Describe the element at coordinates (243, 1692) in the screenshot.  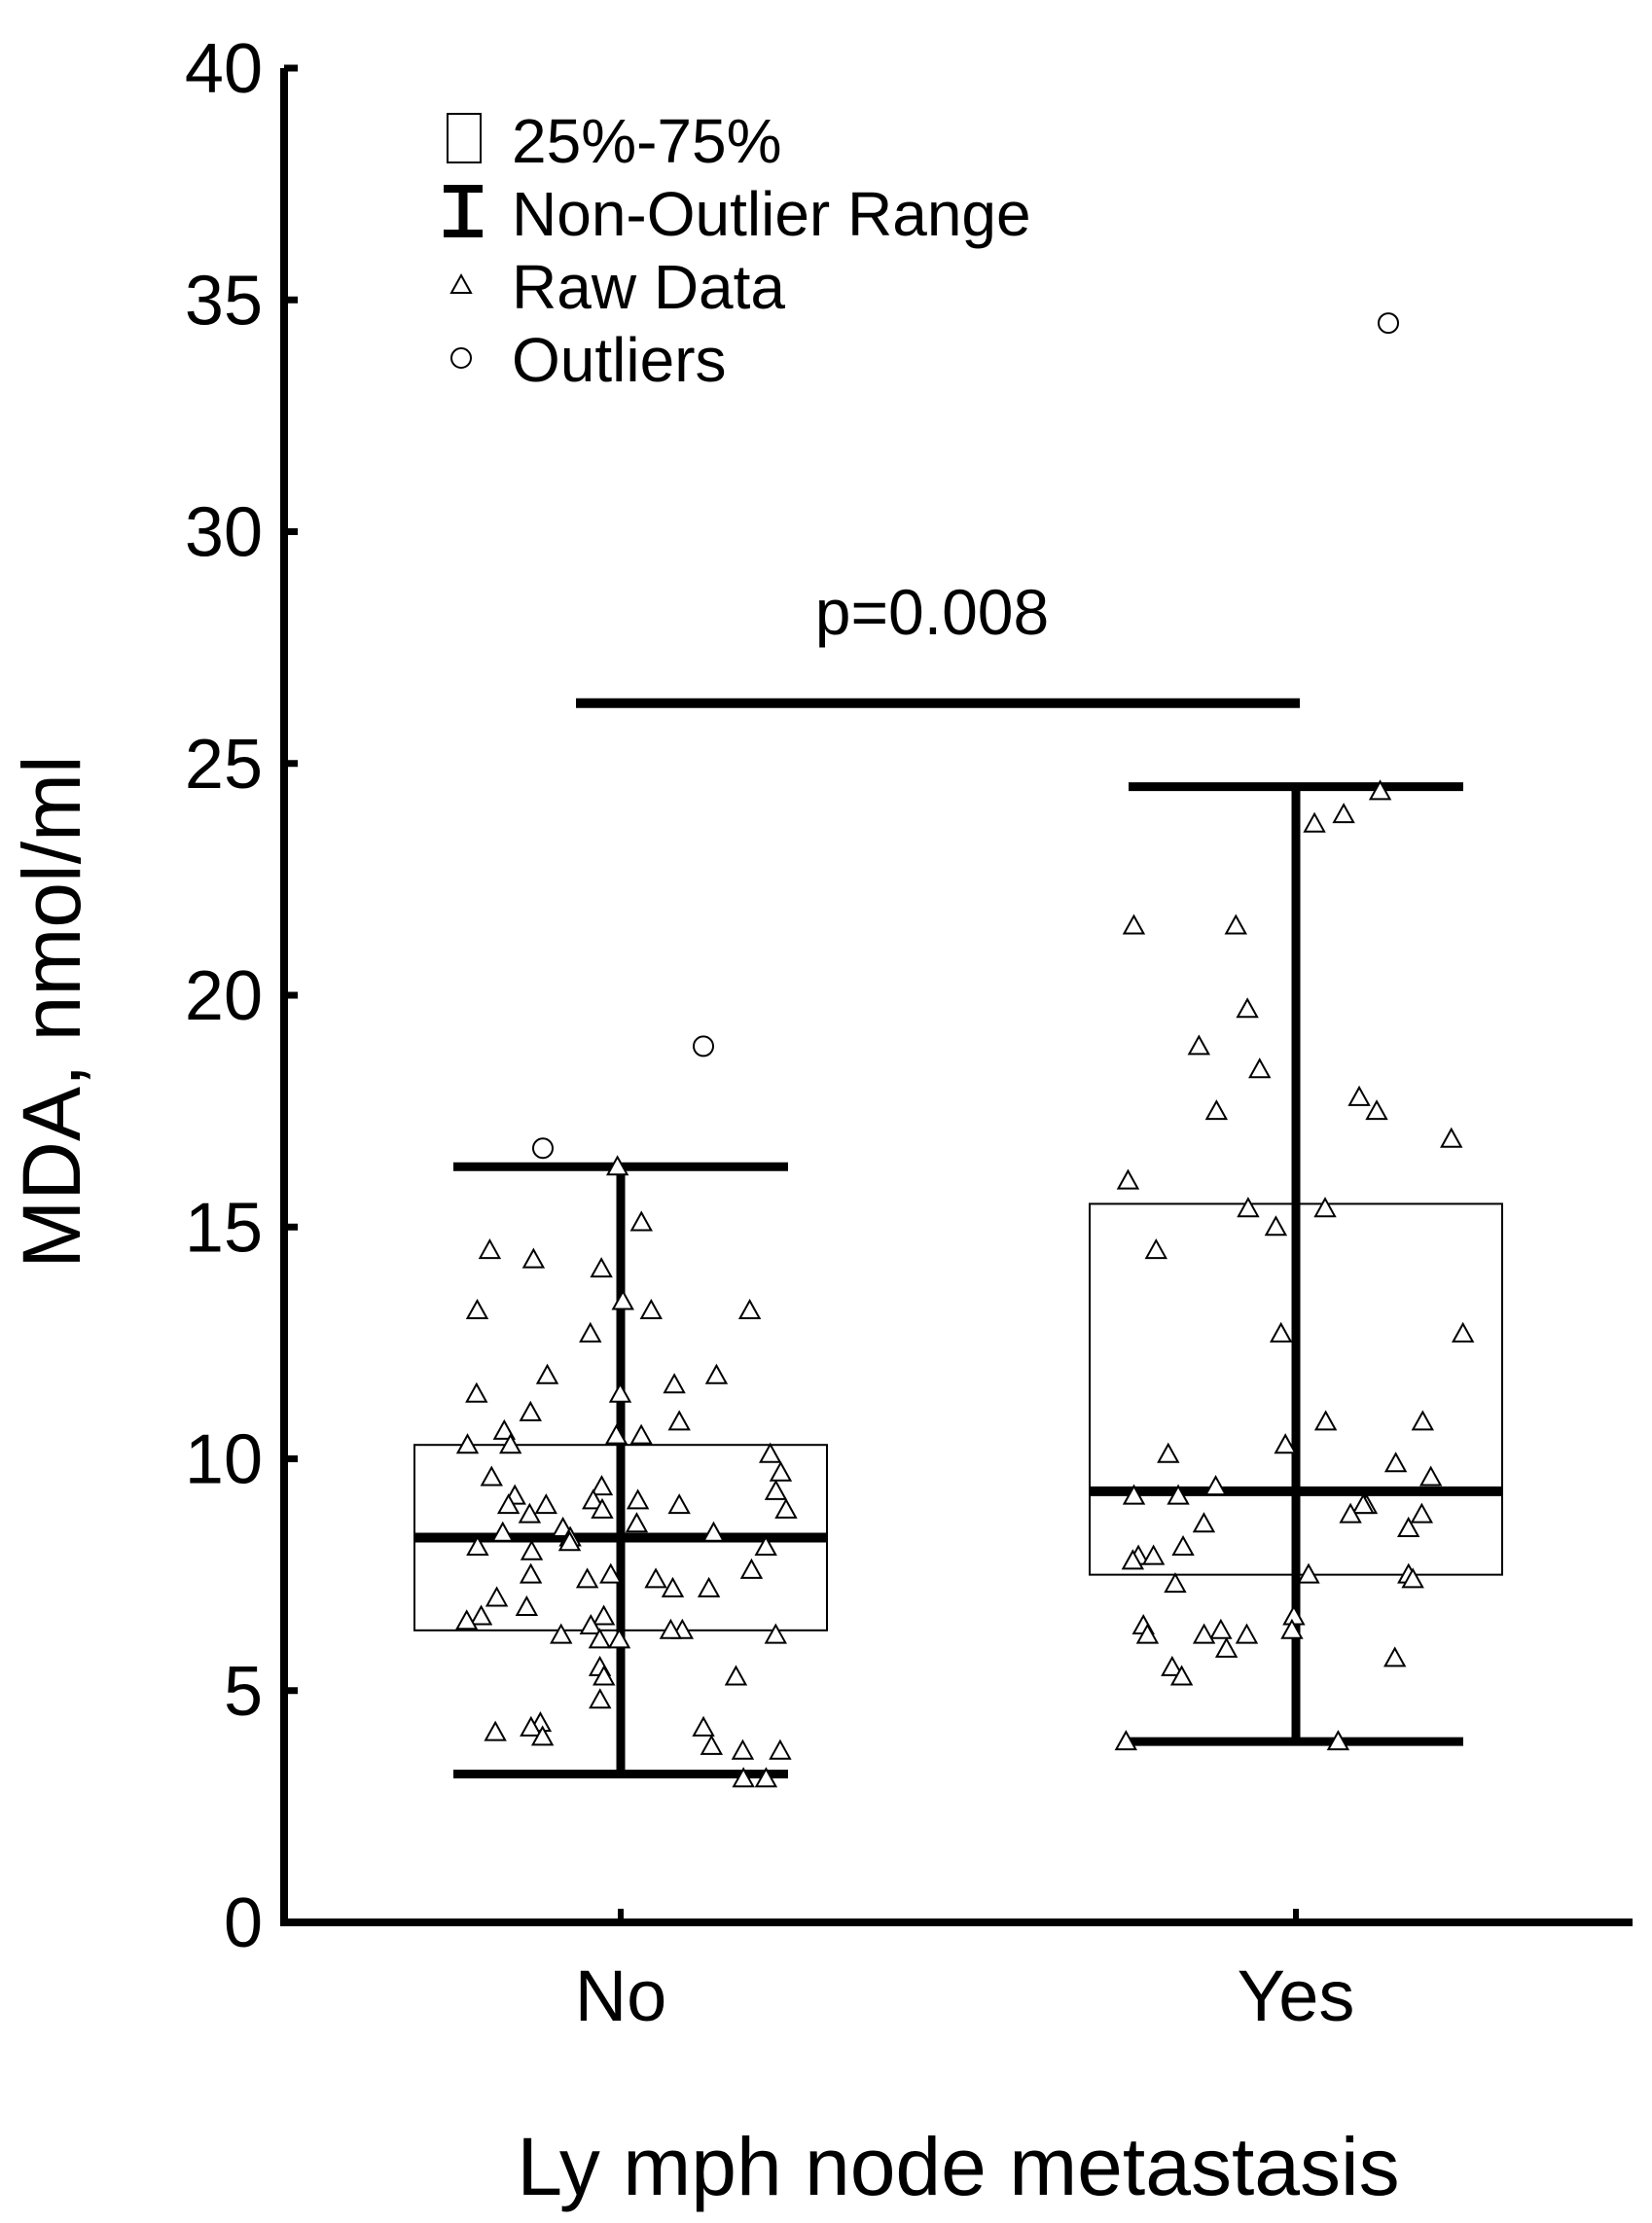
I see `y-tick-label: 5` at that location.